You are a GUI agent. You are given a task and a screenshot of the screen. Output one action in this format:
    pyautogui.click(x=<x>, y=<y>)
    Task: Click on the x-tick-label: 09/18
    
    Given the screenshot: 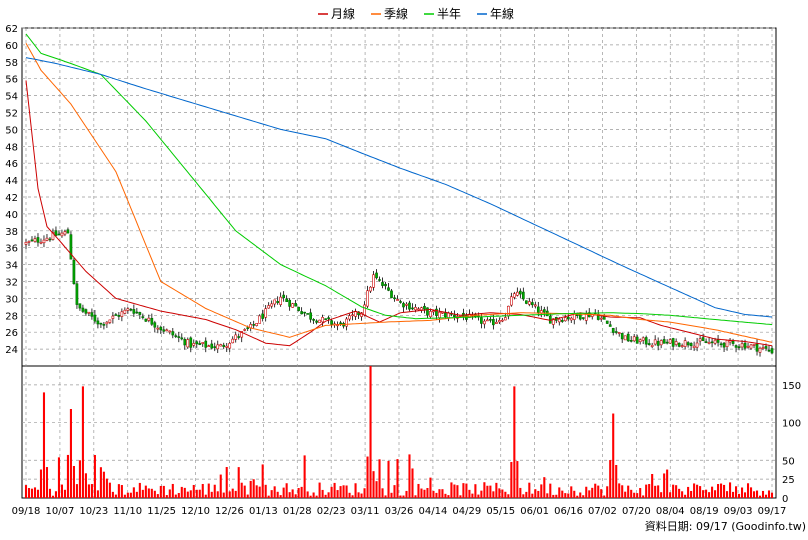 What is the action you would take?
    pyautogui.click(x=26, y=511)
    